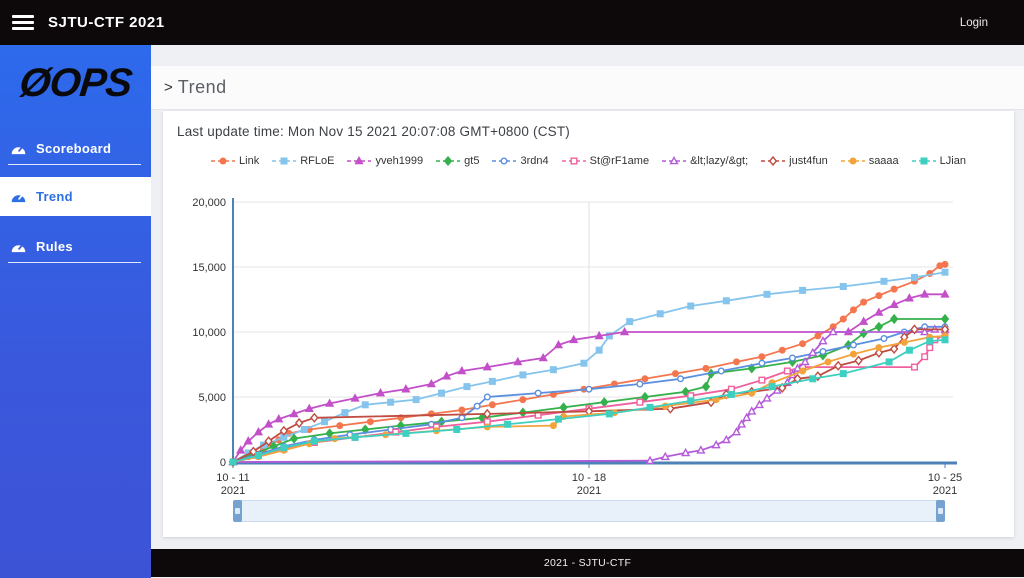 The height and width of the screenshot is (578, 1024). I want to click on sidebar-item-label: Scoreboard, so click(74, 148).